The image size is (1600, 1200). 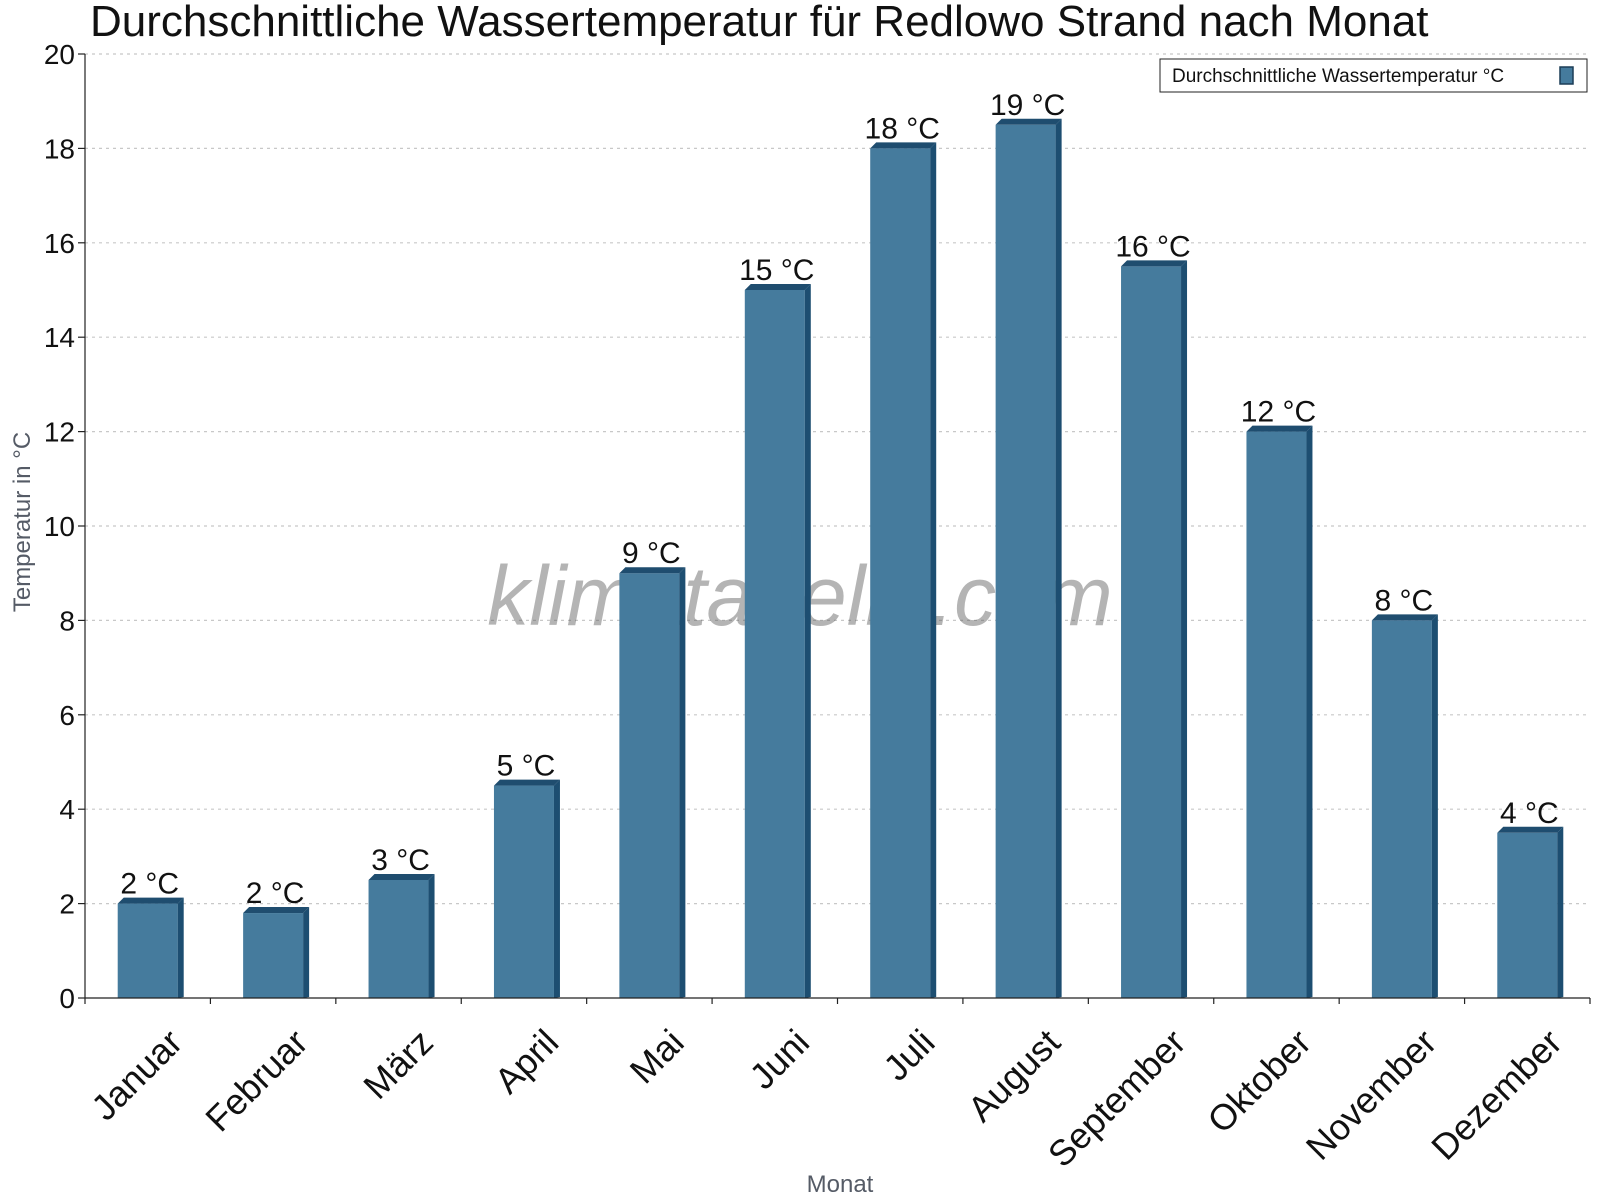 I want to click on x-tick-label: Mai, so click(x=657, y=1056).